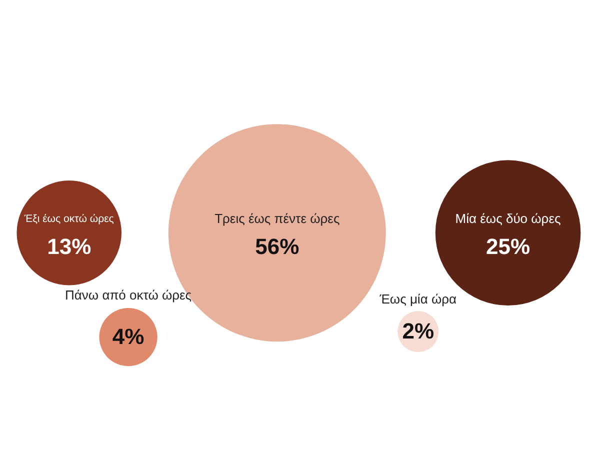 The width and height of the screenshot is (607, 466). What do you see at coordinates (508, 218) in the screenshot?
I see `category-label: Μία έως δύο ώρες` at bounding box center [508, 218].